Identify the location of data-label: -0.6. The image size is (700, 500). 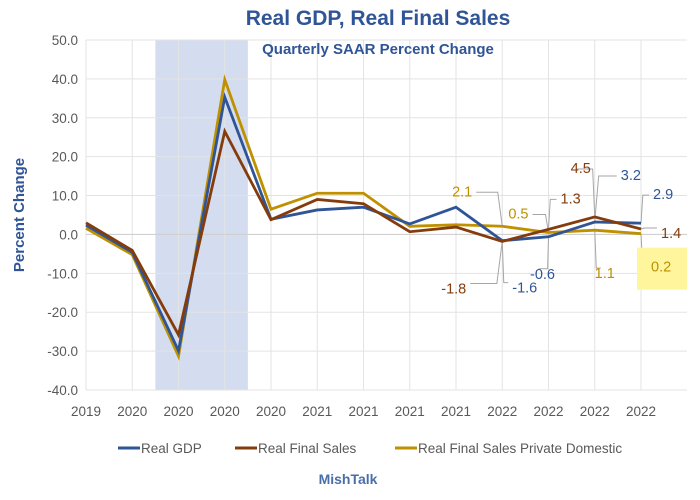
(542, 275).